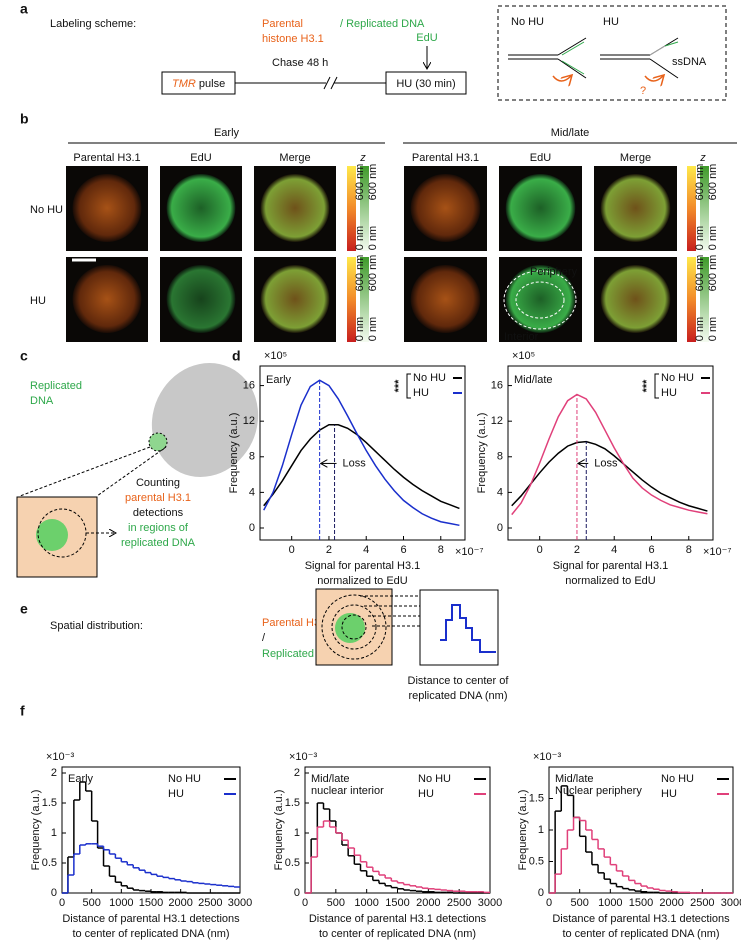 Image resolution: width=741 pixels, height=944 pixels. What do you see at coordinates (158, 543) in the screenshot?
I see `label: replicated DNA` at bounding box center [158, 543].